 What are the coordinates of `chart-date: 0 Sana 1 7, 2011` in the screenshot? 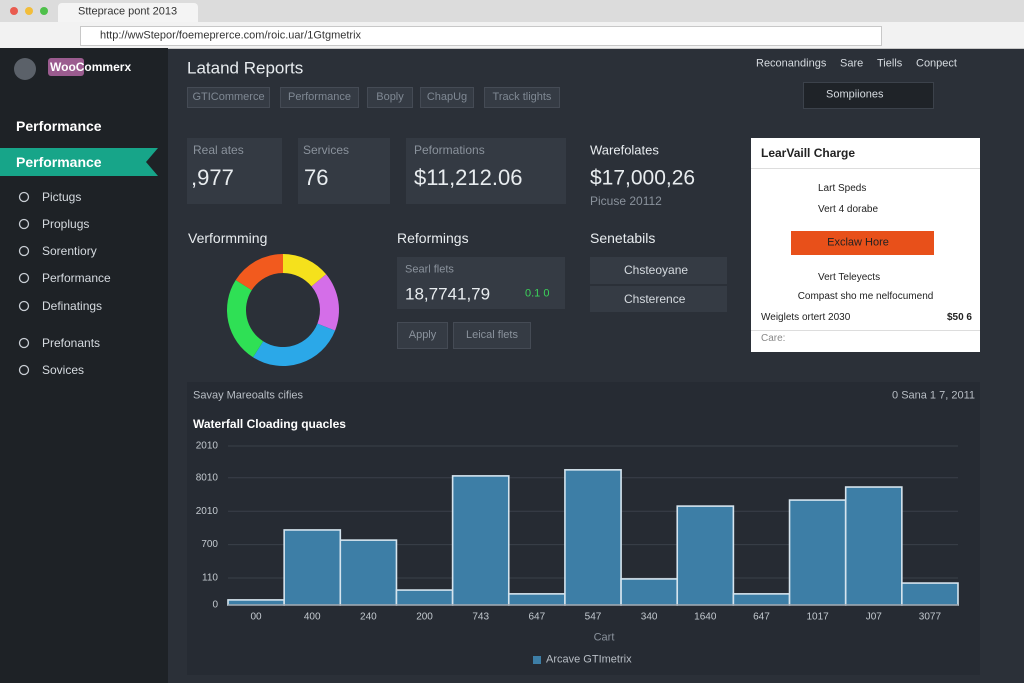 It's located at (933, 395).